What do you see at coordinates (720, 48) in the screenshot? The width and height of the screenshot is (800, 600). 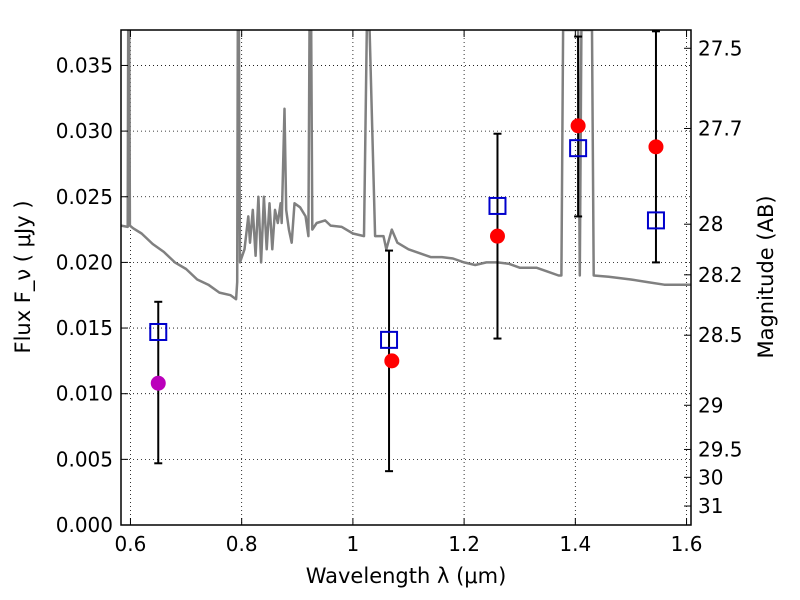 I see `y2-tick-label: 27.5` at bounding box center [720, 48].